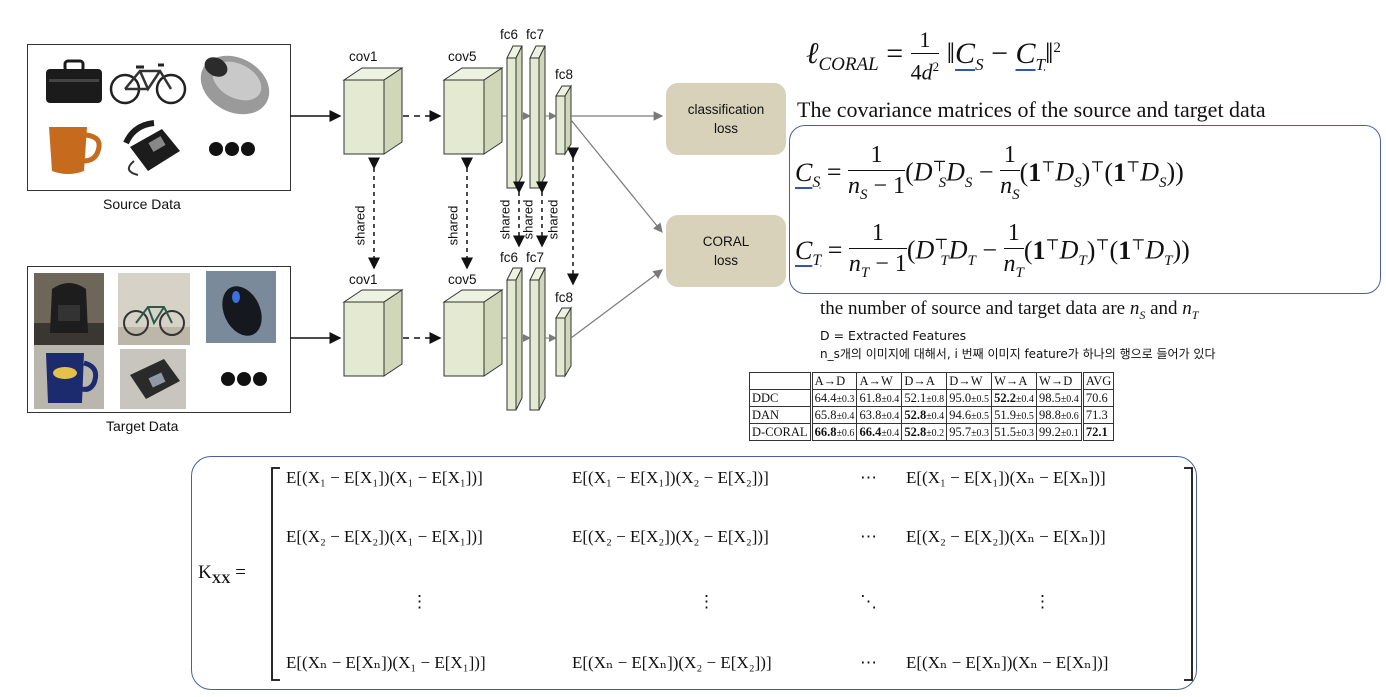 This screenshot has height=697, width=1386. I want to click on mouse-photo, so click(241, 307).